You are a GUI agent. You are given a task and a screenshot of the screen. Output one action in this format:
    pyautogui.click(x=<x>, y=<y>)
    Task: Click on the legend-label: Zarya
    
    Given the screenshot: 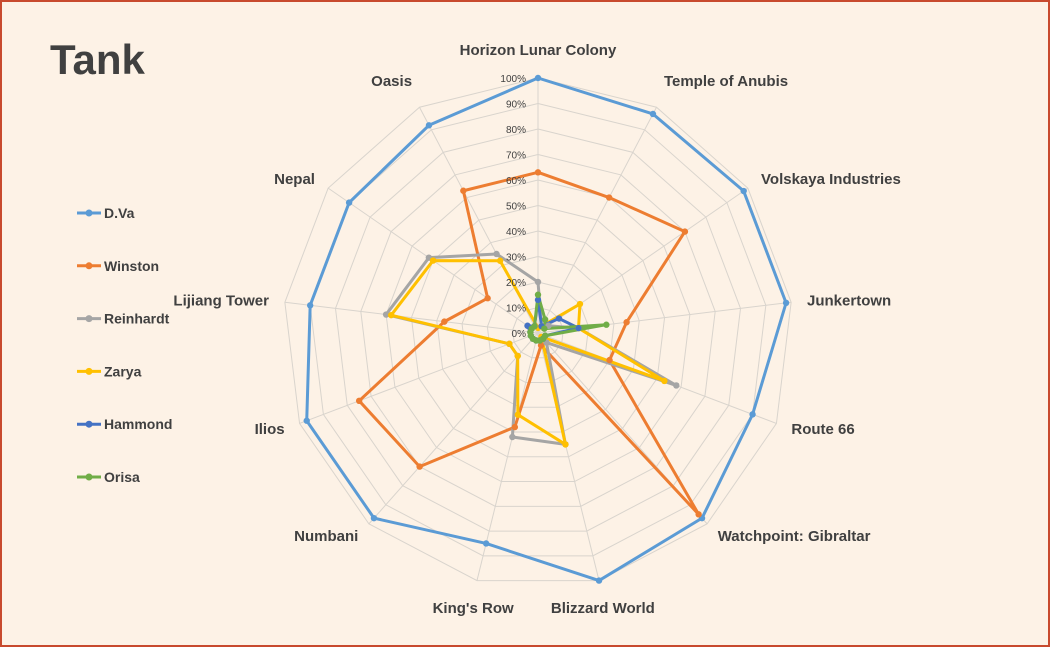 What is the action you would take?
    pyautogui.click(x=123, y=371)
    